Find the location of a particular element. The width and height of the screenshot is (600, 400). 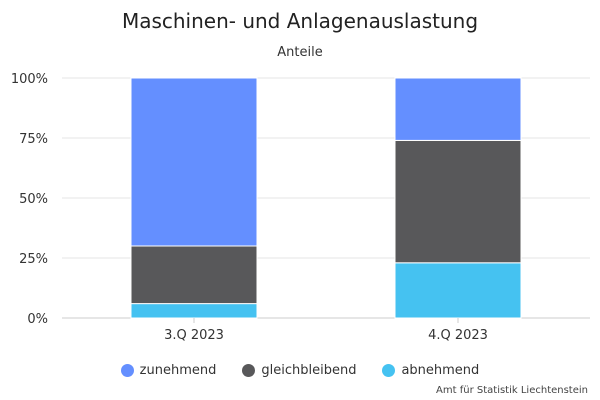

x-tick-label: 3.Q 2023 is located at coordinates (194, 335).